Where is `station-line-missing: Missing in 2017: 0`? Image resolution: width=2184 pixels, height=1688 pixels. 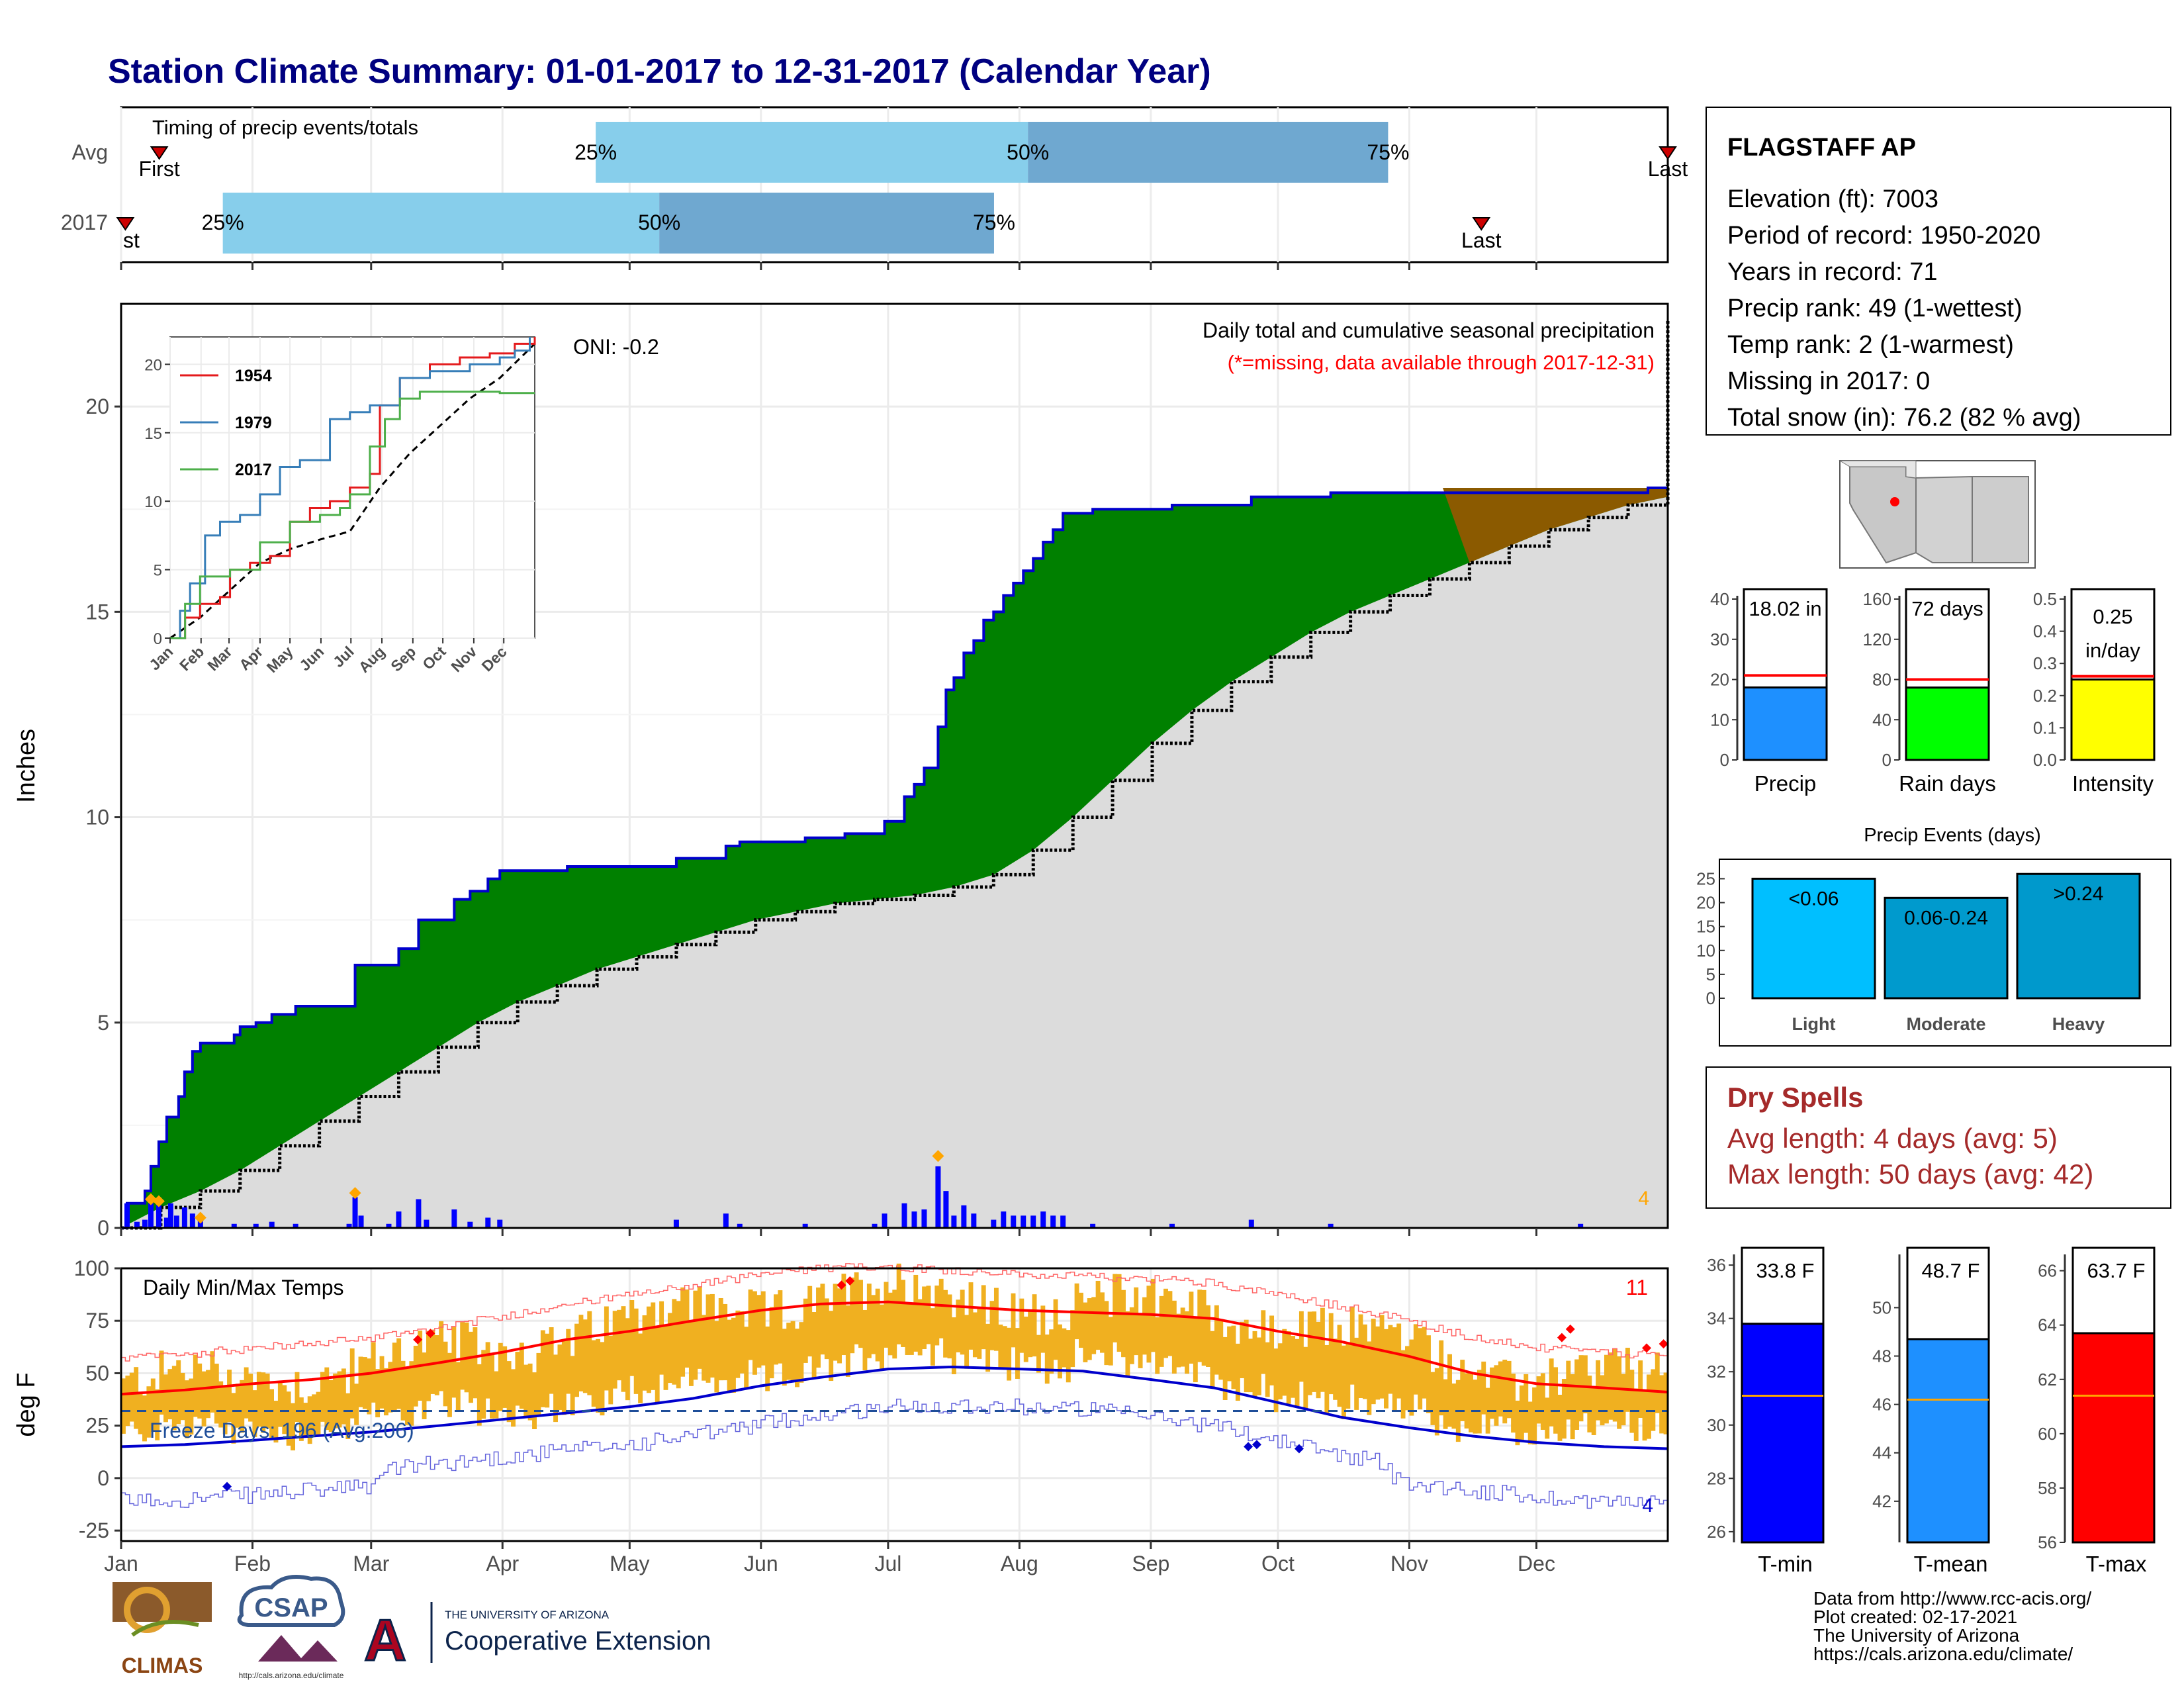
station-line-missing: Missing in 2017: 0 is located at coordinates (1829, 381).